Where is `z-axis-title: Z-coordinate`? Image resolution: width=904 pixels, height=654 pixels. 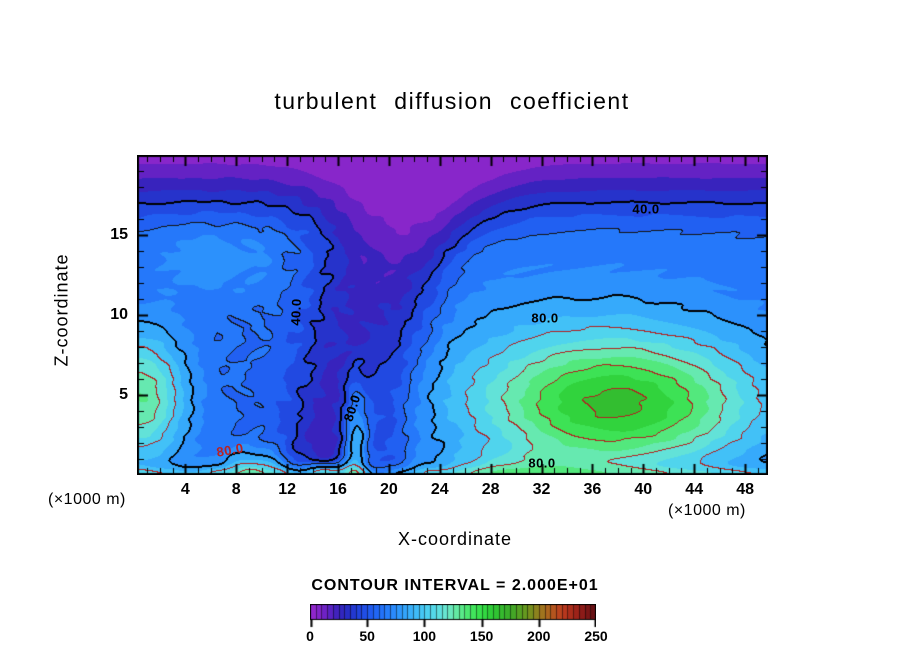 z-axis-title: Z-coordinate is located at coordinates (61, 310).